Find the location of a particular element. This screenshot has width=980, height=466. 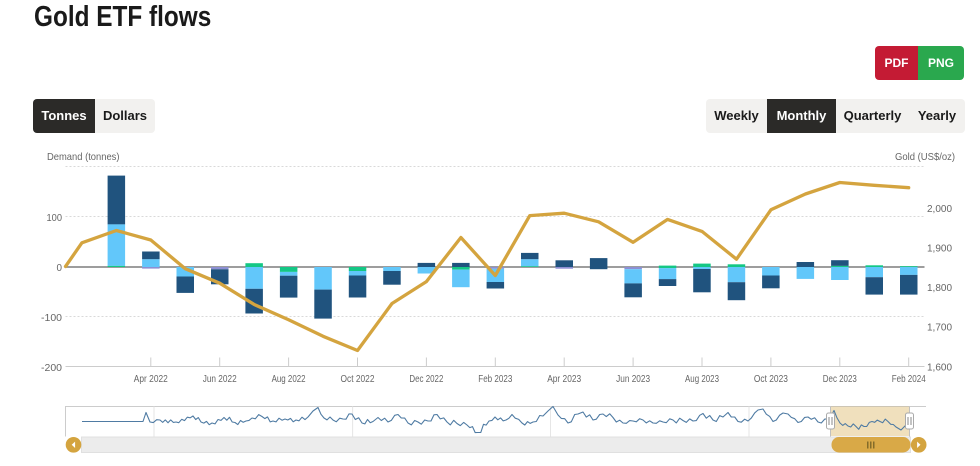

svg-text: 100 is located at coordinates (55, 218).